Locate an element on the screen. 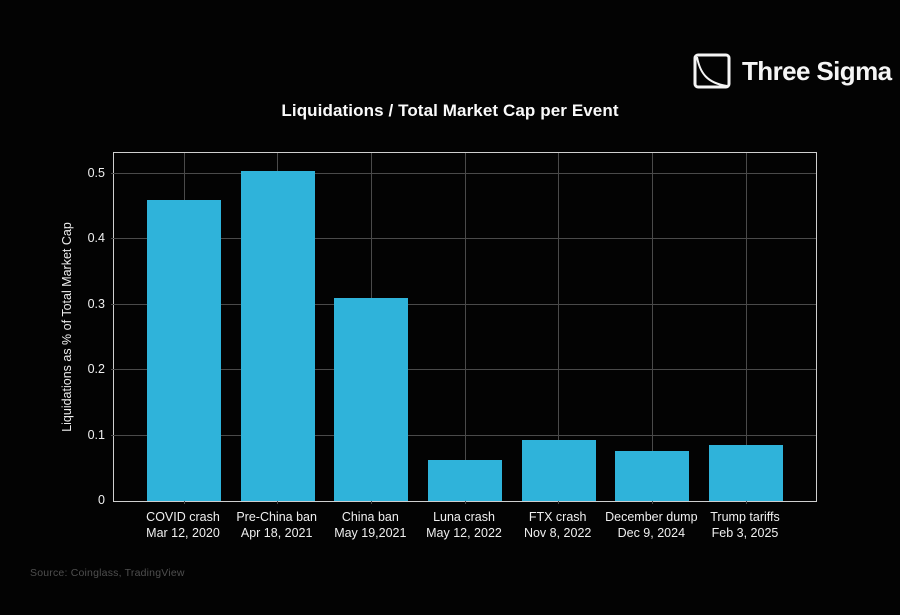 The height and width of the screenshot is (615, 900). y-tick-label: 0.4 is located at coordinates (96, 238).